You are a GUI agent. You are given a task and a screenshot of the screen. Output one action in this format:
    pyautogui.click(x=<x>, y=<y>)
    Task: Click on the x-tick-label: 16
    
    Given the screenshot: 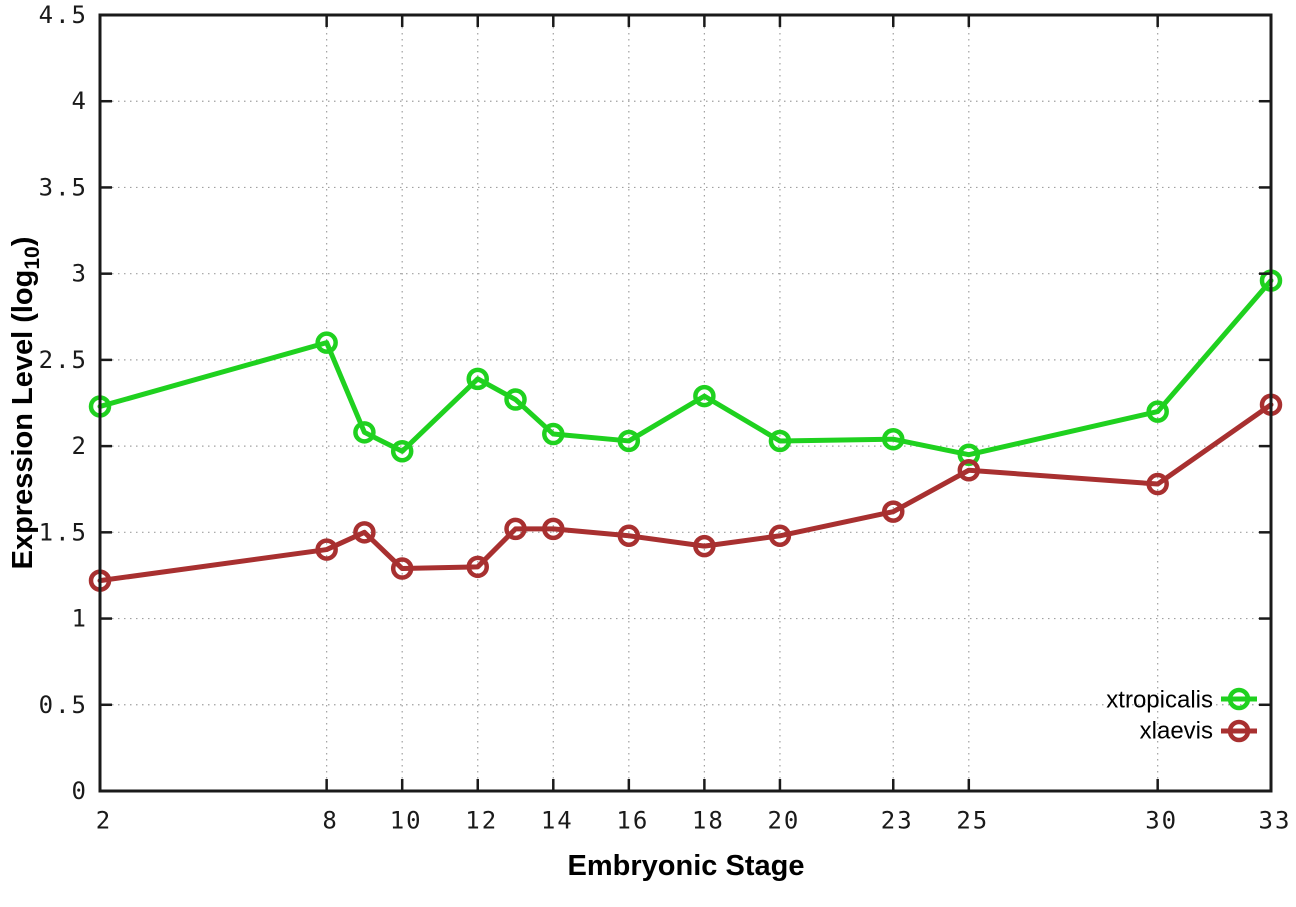 What is the action you would take?
    pyautogui.click(x=632, y=821)
    